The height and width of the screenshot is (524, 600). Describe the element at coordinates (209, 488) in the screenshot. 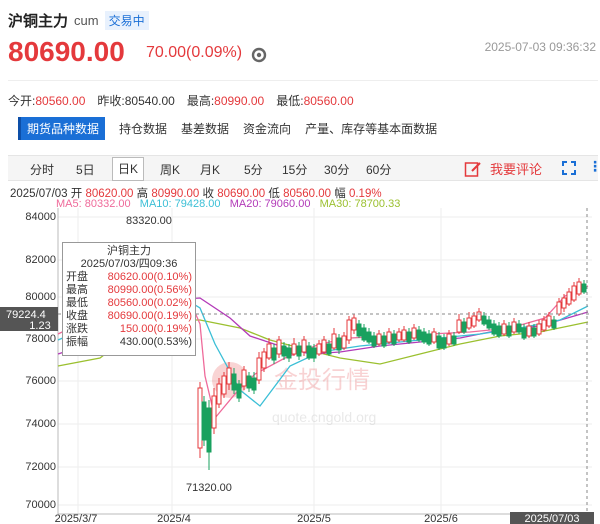

I see `min-price-label: 71320.00` at that location.